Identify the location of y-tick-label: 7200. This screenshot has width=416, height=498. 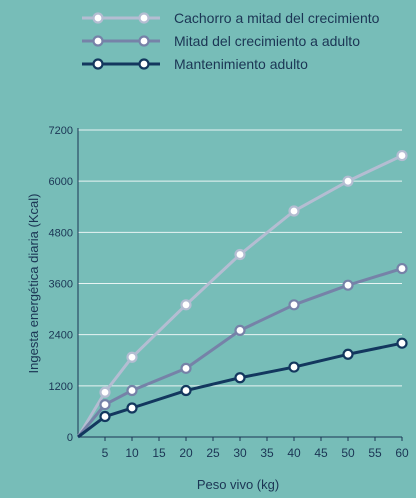
(61, 131).